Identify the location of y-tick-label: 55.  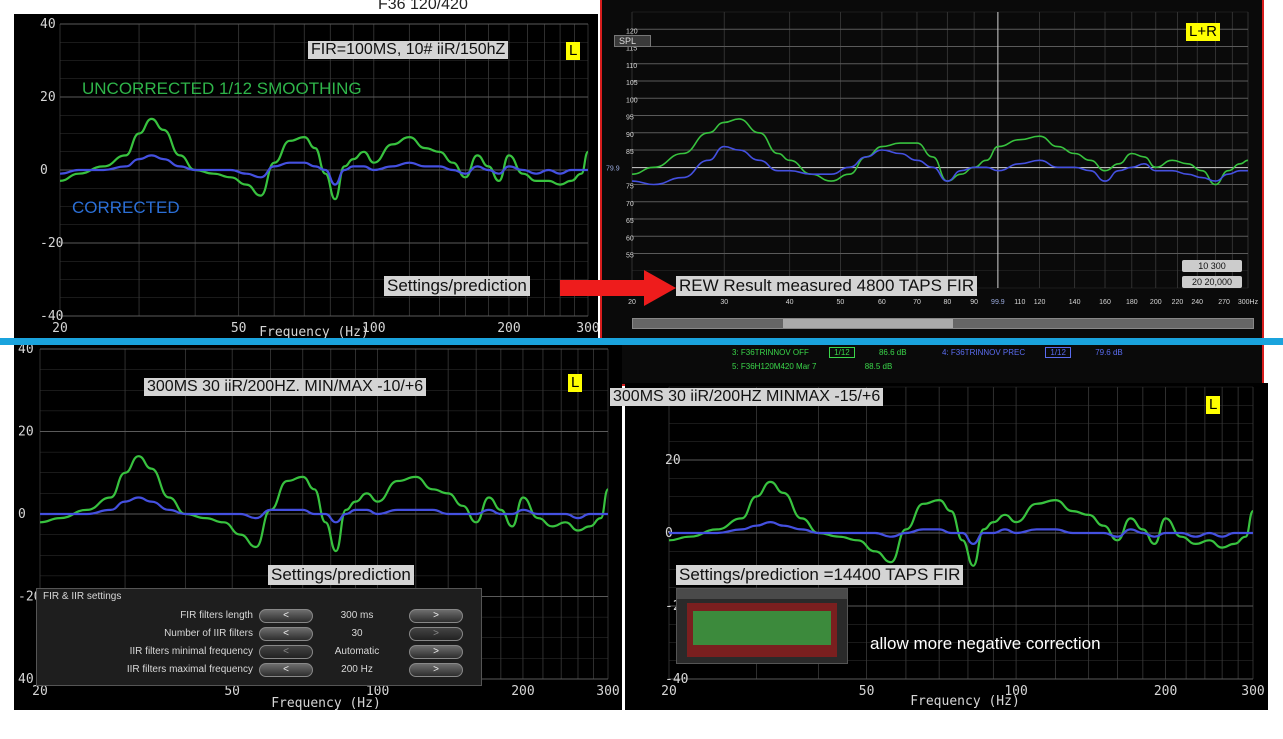
(630, 256).